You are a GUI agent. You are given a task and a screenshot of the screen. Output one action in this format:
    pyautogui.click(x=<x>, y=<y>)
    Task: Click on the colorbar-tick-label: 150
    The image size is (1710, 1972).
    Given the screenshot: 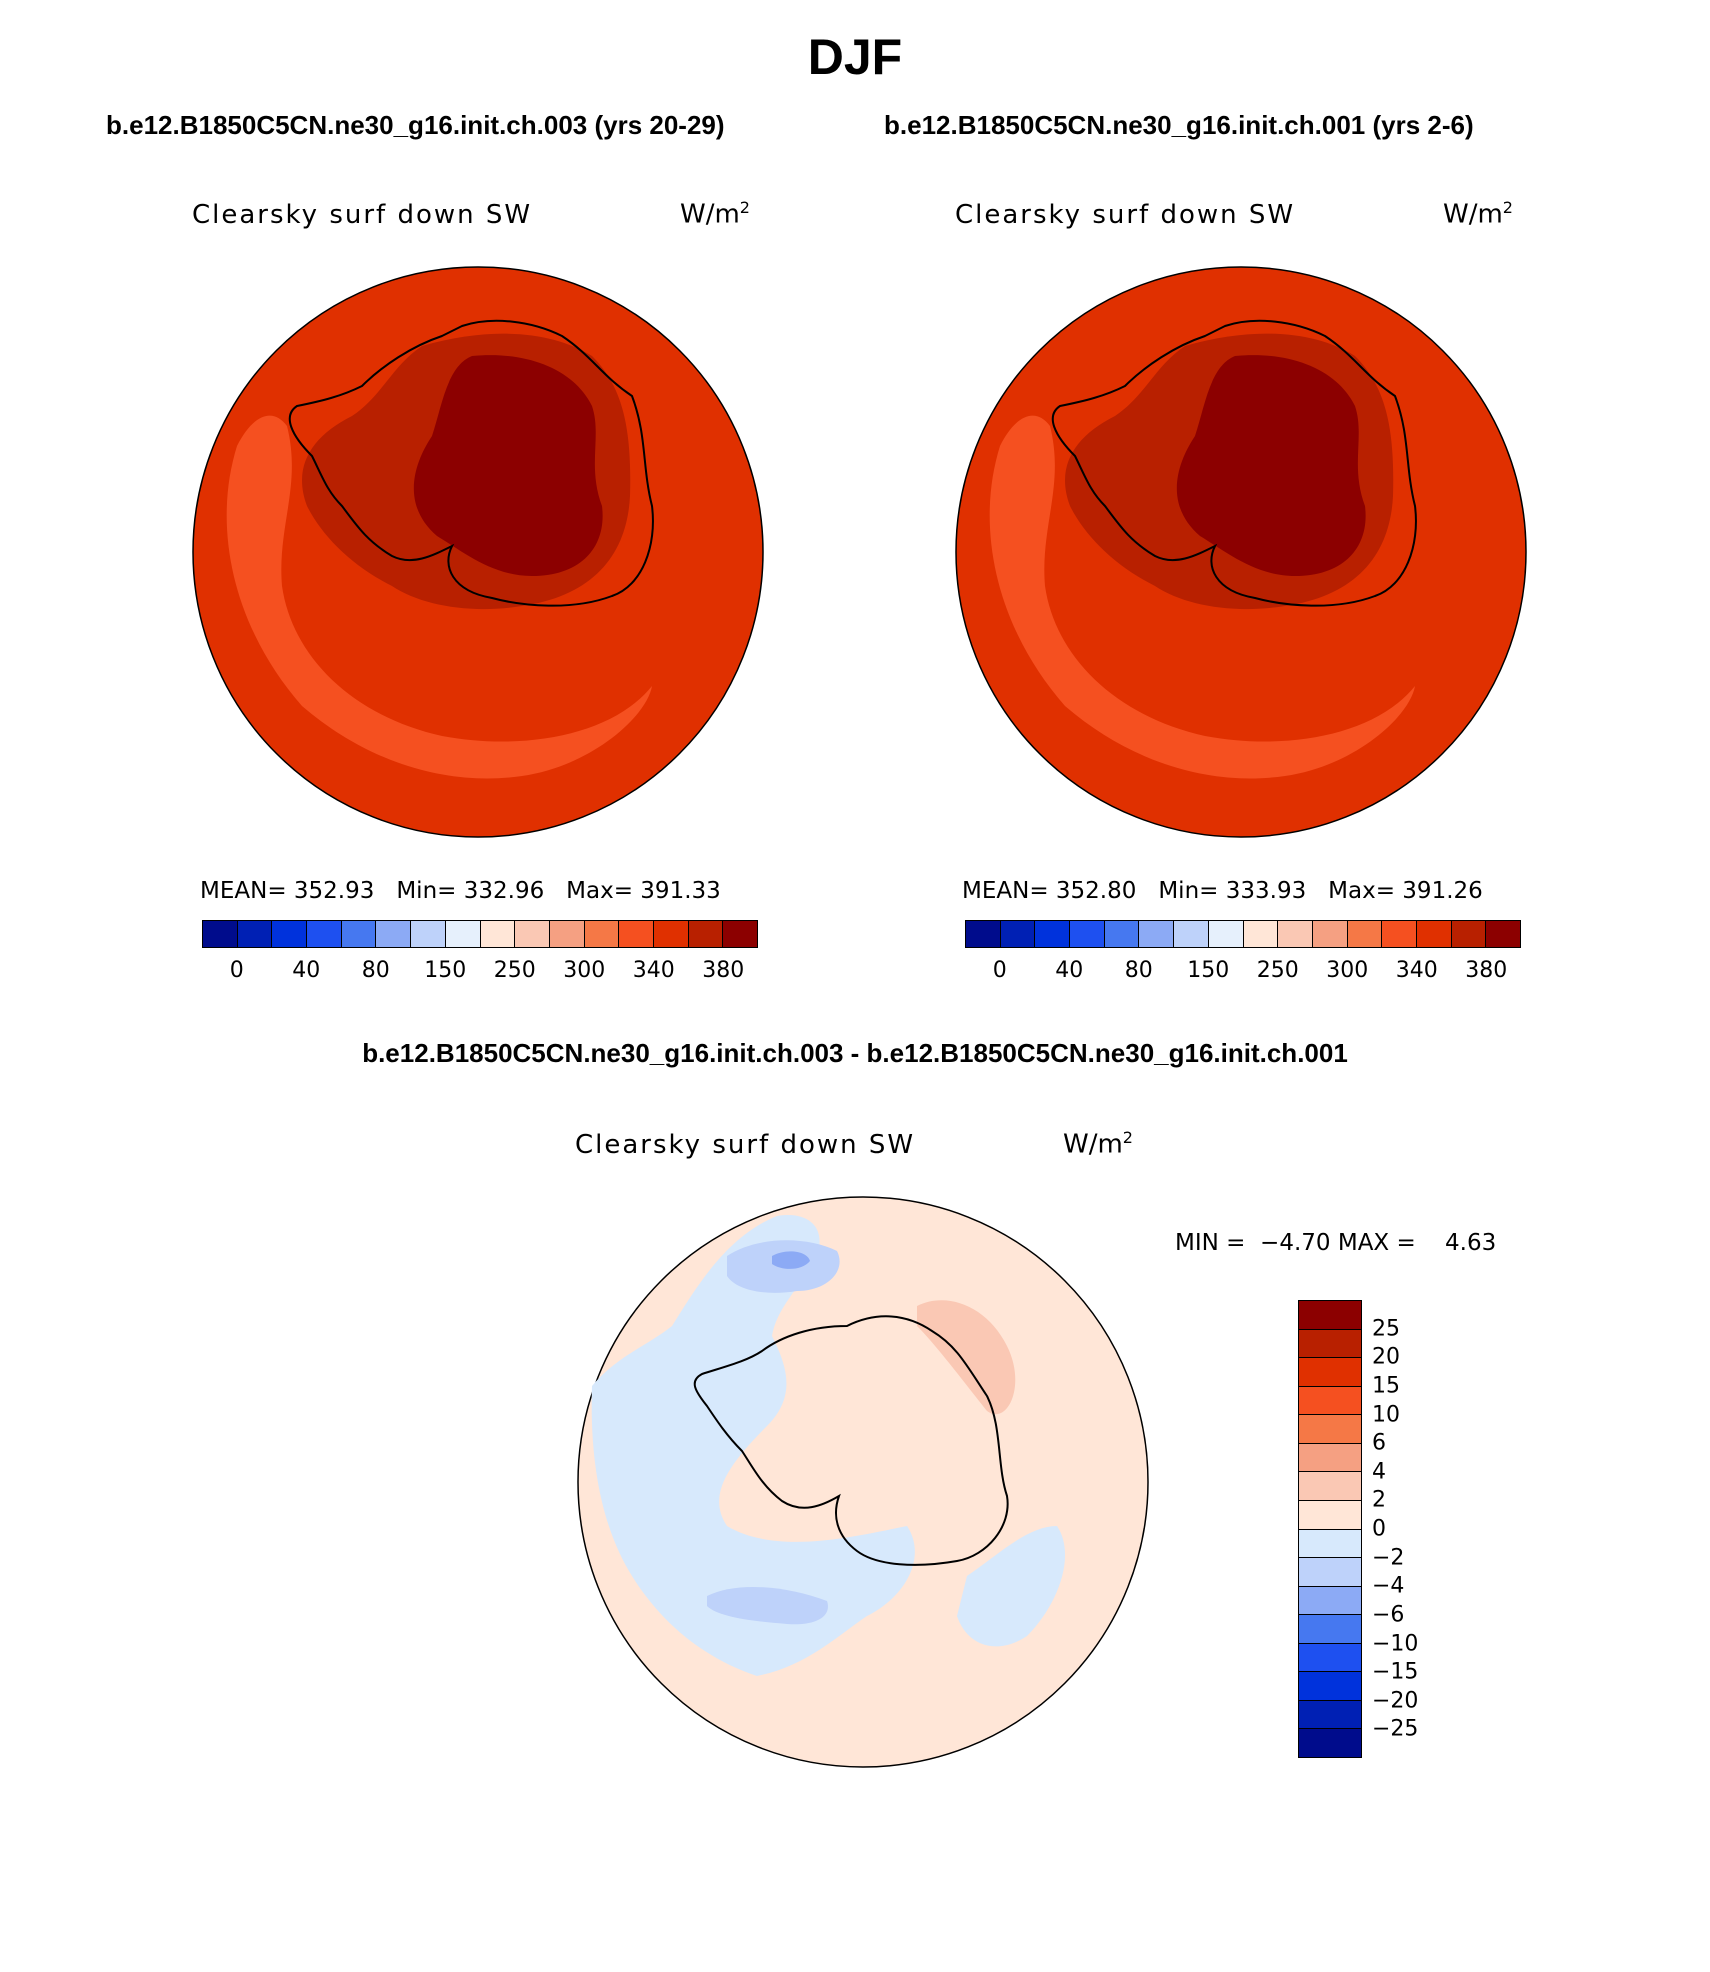 What is the action you would take?
    pyautogui.click(x=1208, y=970)
    